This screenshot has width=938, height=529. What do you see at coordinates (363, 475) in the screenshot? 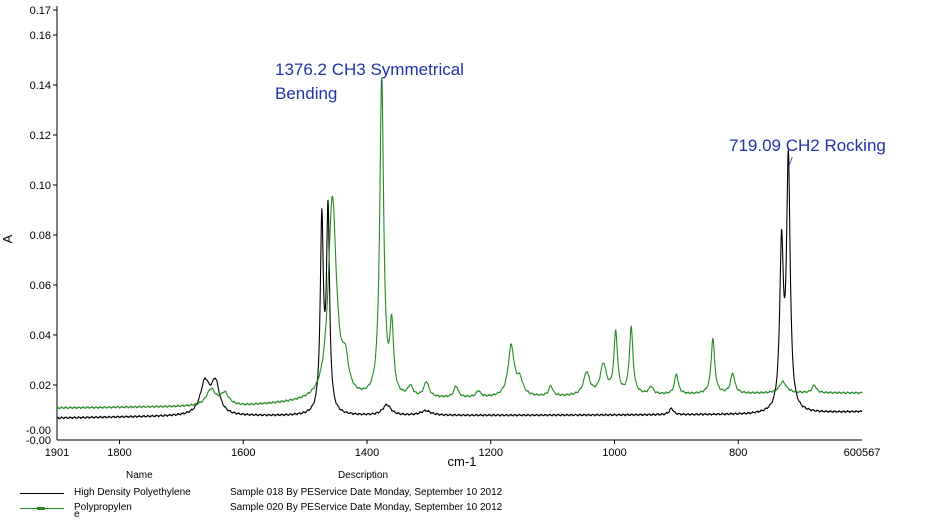
I see `legend-description-header: Description` at bounding box center [363, 475].